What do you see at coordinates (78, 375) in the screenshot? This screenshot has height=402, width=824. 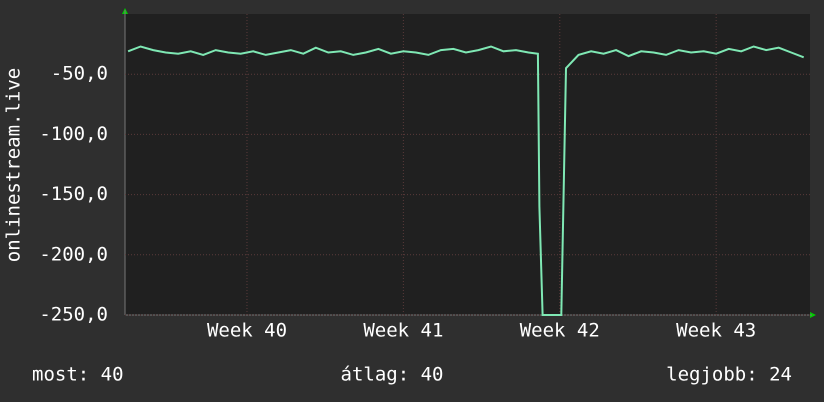 I see `stat-current: most: 40` at bounding box center [78, 375].